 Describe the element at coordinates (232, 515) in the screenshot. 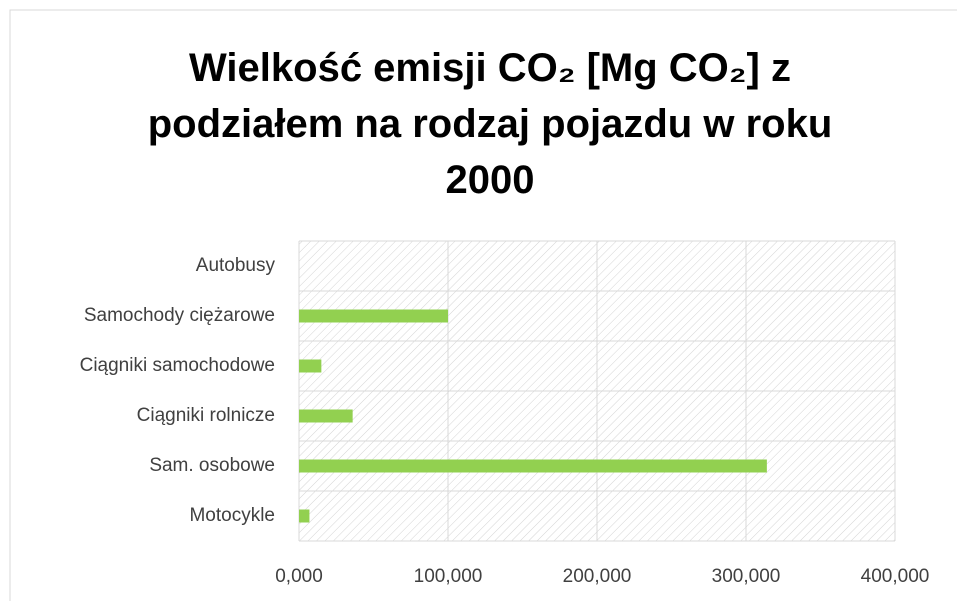

I see `y-tick-label: Motocykle` at that location.